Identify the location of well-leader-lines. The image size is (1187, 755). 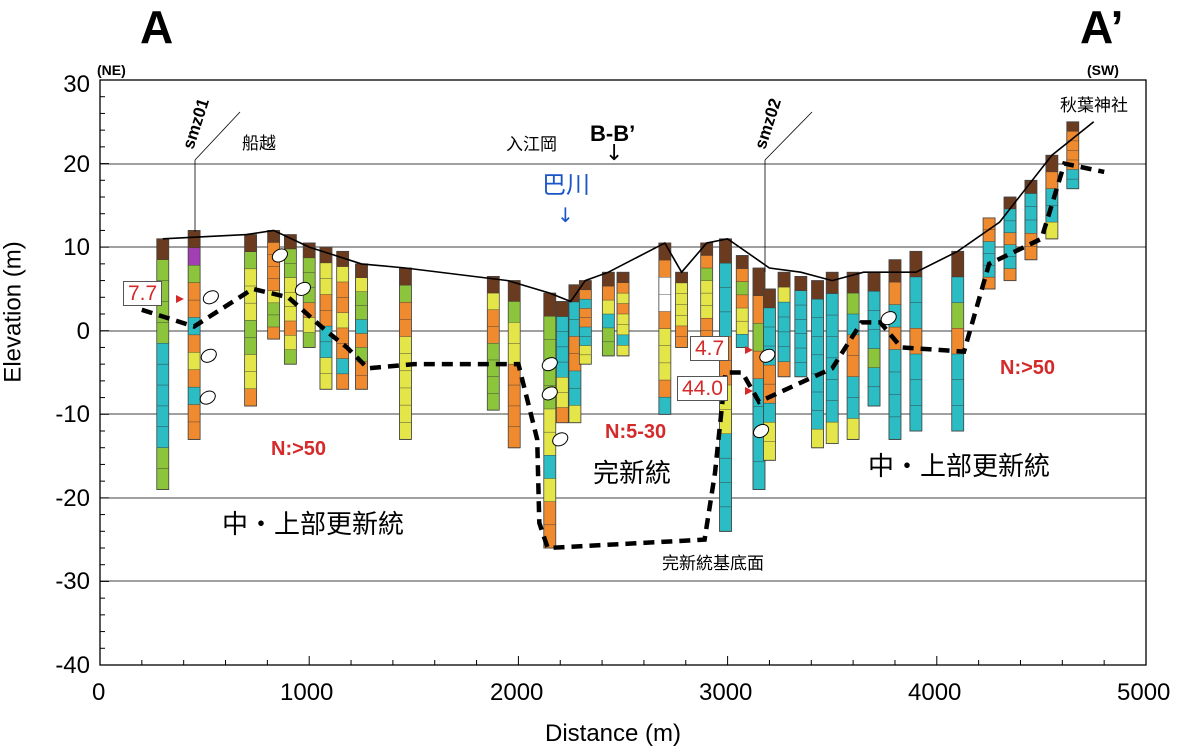
(503, 191).